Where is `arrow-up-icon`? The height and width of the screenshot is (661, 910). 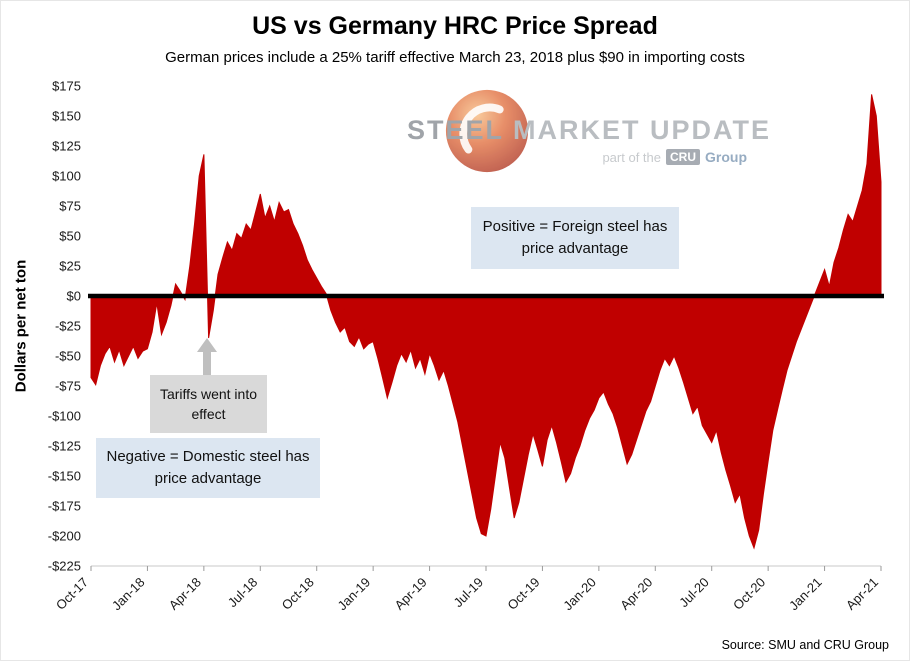 arrow-up-icon is located at coordinates (207, 356).